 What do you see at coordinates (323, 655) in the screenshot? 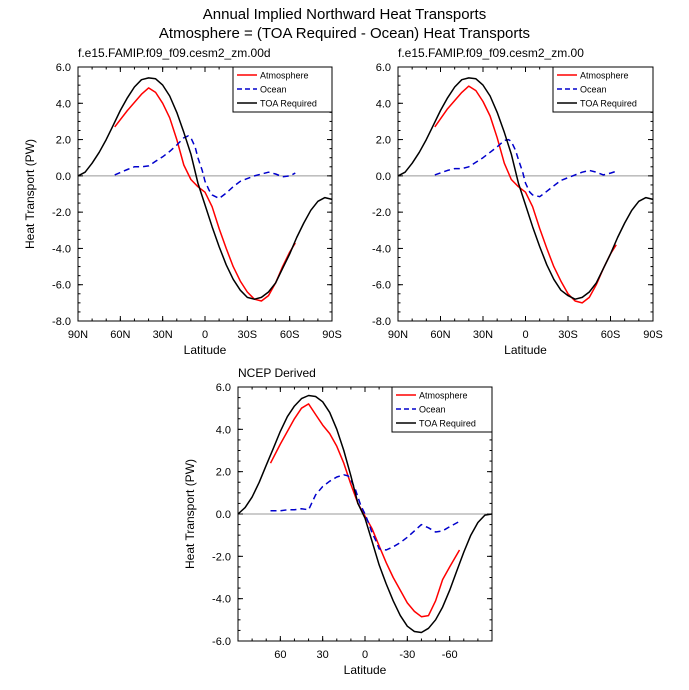
I see `x-tick-label: 30` at bounding box center [323, 655].